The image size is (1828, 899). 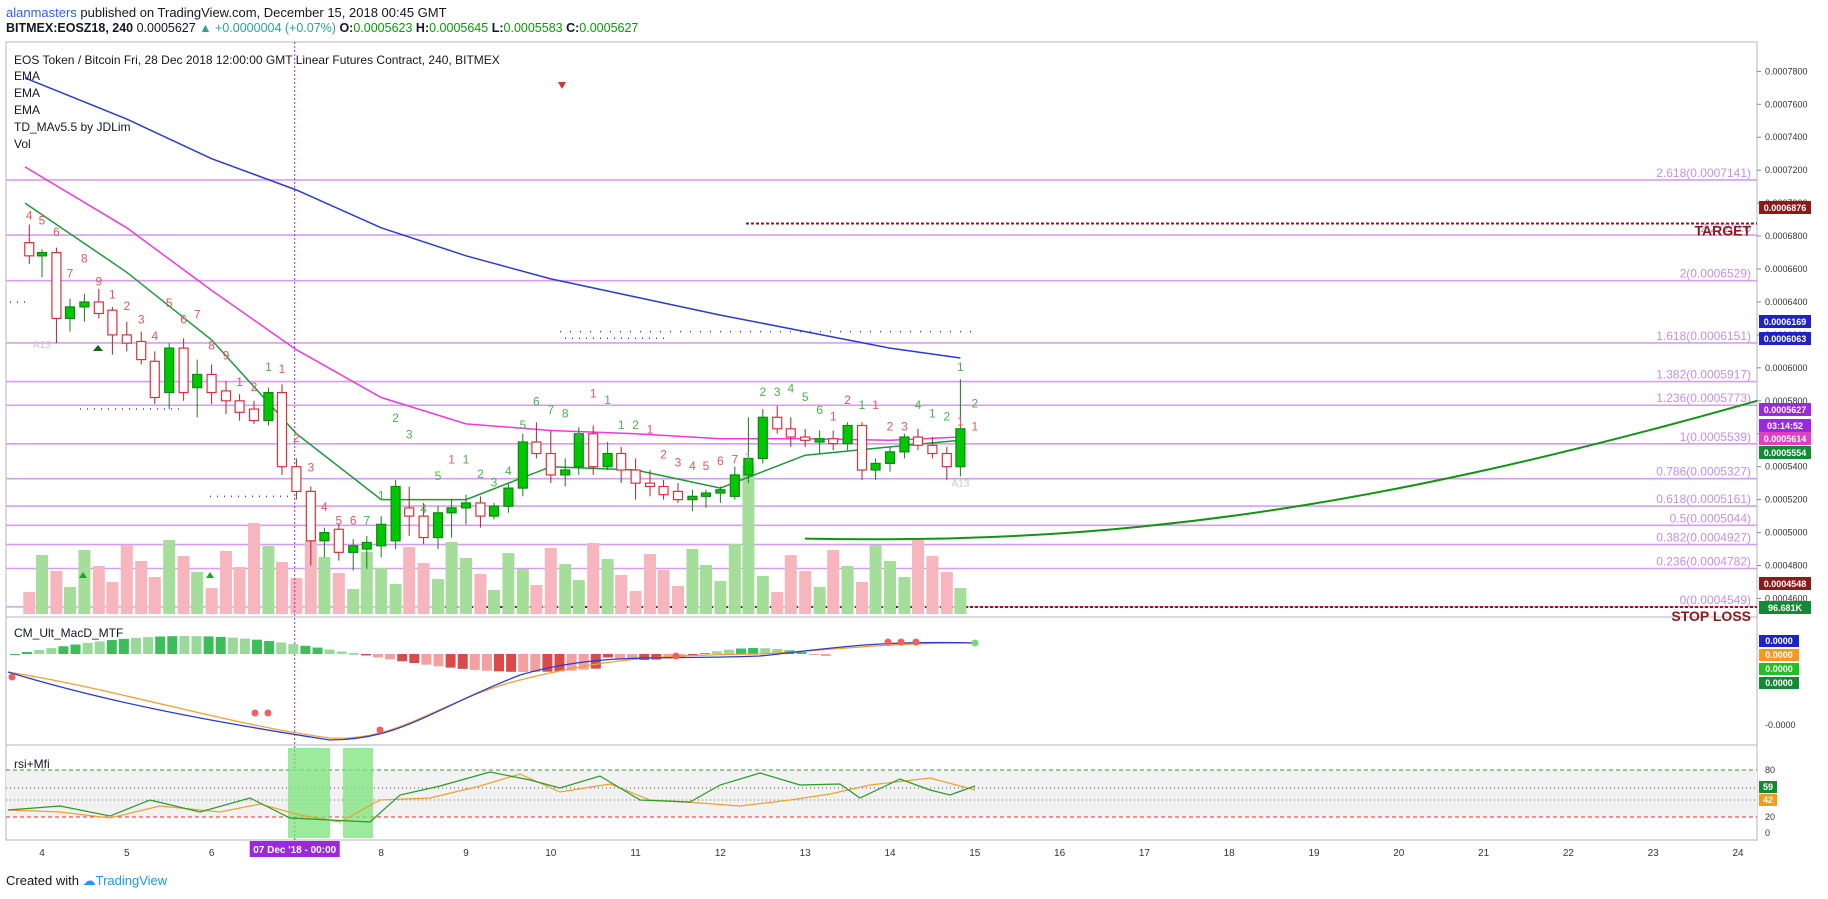 I want to click on y-tick-label: 0.0006400, so click(x=1786, y=302).